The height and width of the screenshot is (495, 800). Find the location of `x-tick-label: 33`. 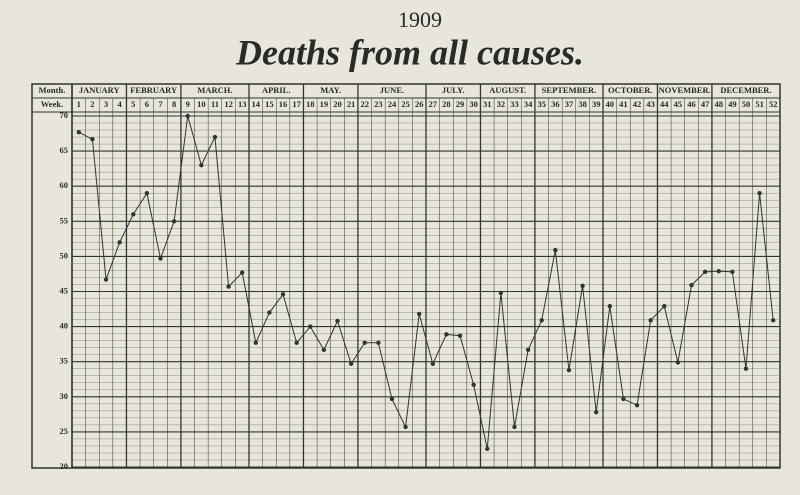

x-tick-label: 33 is located at coordinates (514, 104).